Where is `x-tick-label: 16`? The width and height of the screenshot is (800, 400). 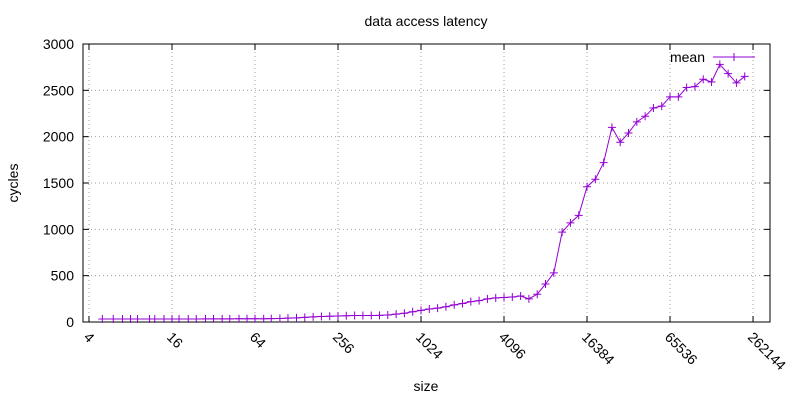 x-tick-label: 16 is located at coordinates (175, 340).